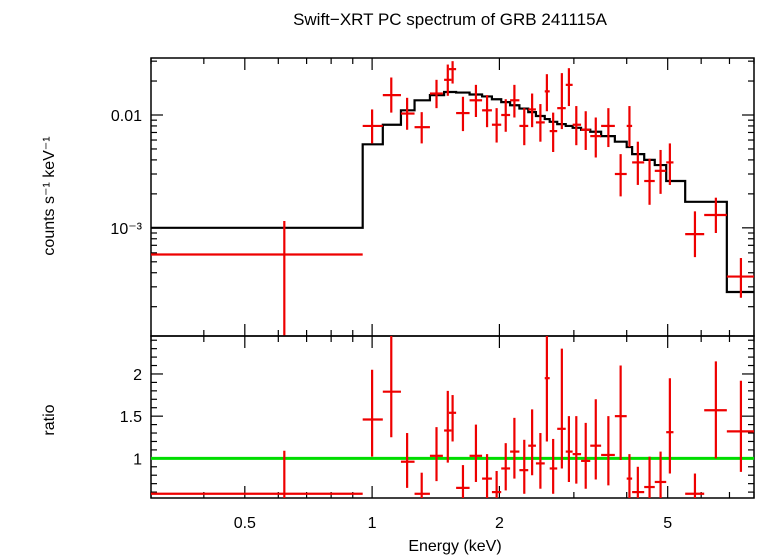  I want to click on y-tick-label: 0.01, so click(126, 116).